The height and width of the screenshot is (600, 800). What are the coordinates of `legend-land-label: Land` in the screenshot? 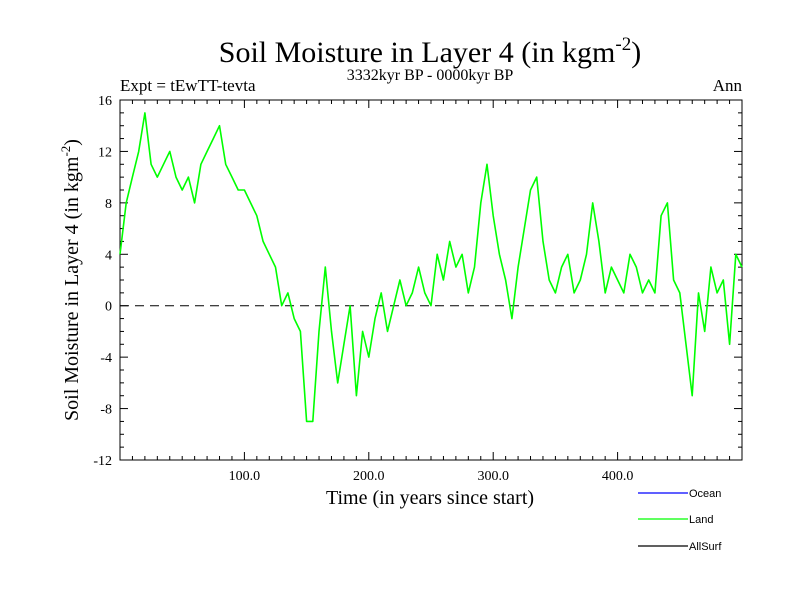 It's located at (701, 520).